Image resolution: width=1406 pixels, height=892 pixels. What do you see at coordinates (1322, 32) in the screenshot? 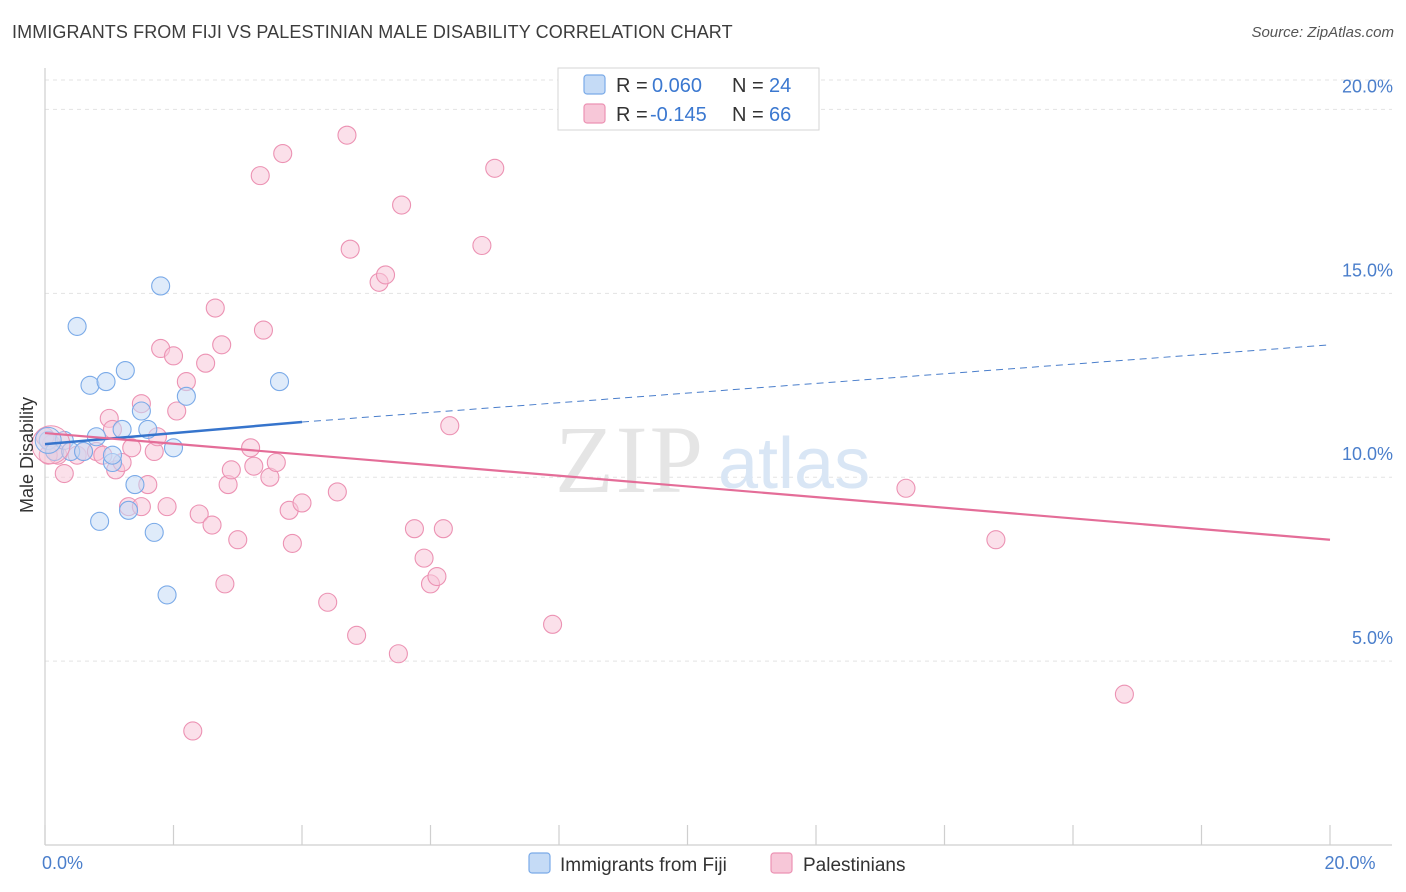
I see `source-label: Source: ZipAtlas.com` at bounding box center [1322, 32].